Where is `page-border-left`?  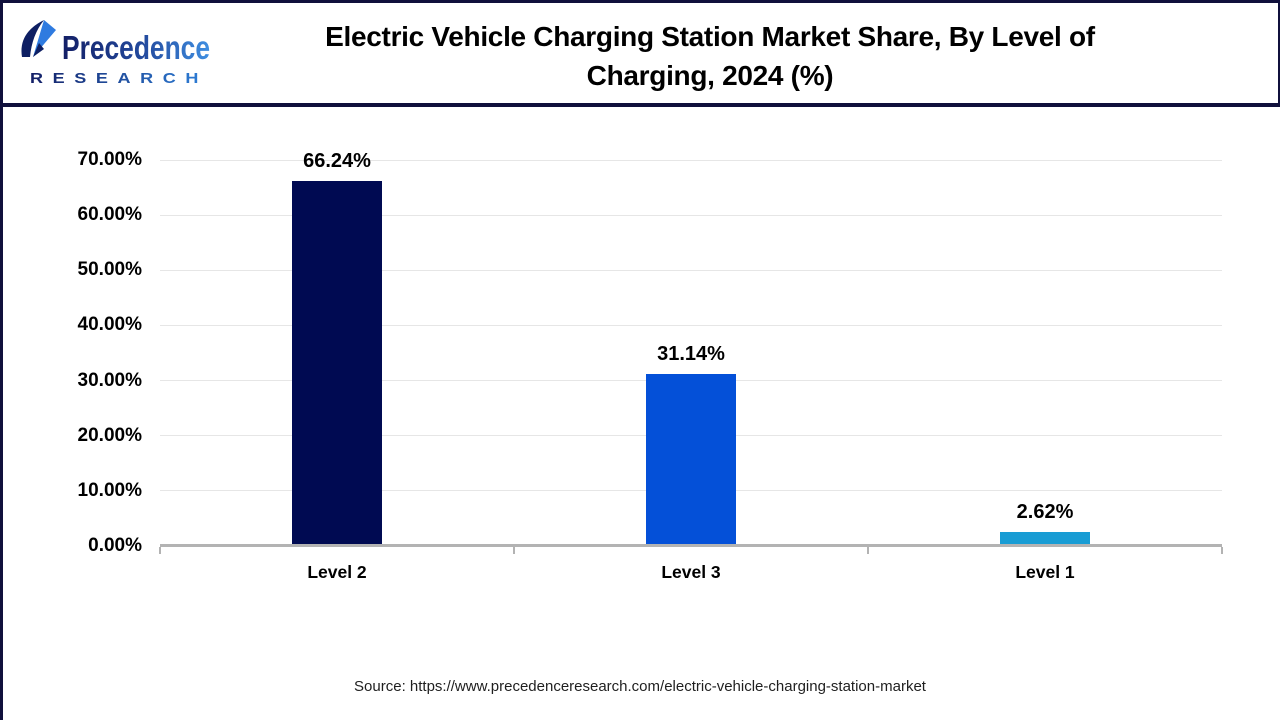 page-border-left is located at coordinates (1, 360).